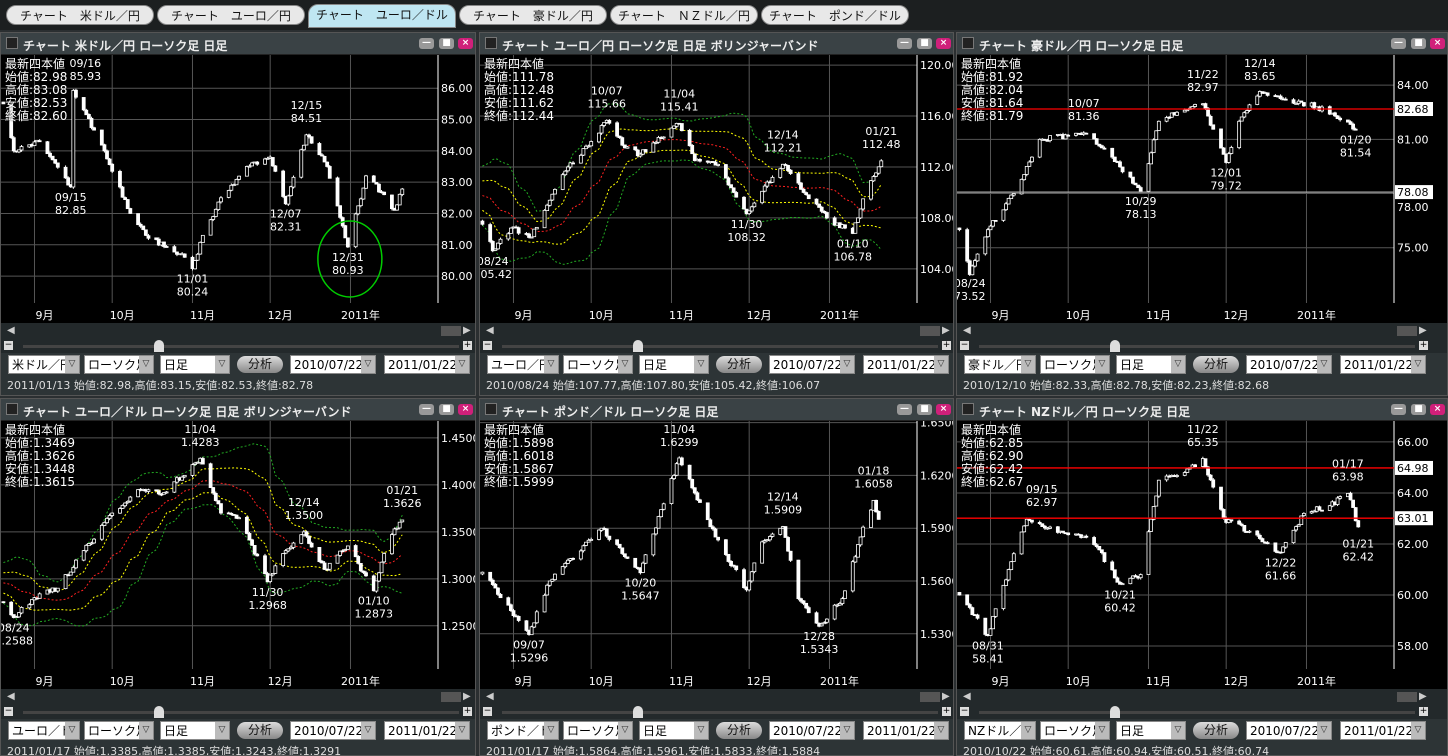 The height and width of the screenshot is (756, 1448). What do you see at coordinates (835, 15) in the screenshot?
I see `tab-5: チャート ポンド／ドル` at bounding box center [835, 15].